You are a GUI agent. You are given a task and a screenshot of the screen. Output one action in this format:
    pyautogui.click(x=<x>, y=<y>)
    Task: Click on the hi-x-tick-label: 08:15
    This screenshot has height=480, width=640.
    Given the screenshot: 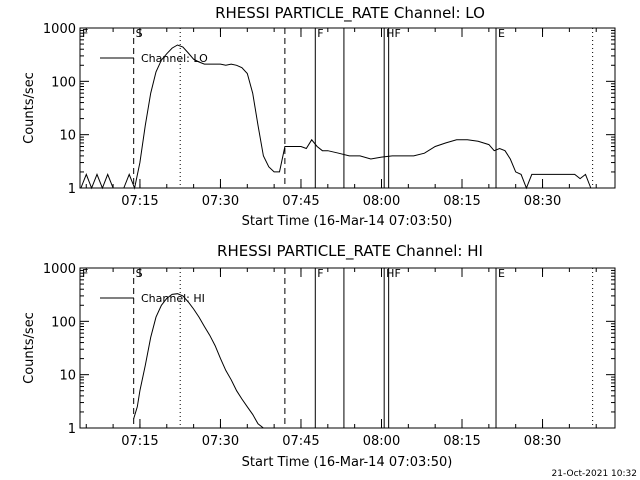 What is the action you would take?
    pyautogui.click(x=461, y=441)
    